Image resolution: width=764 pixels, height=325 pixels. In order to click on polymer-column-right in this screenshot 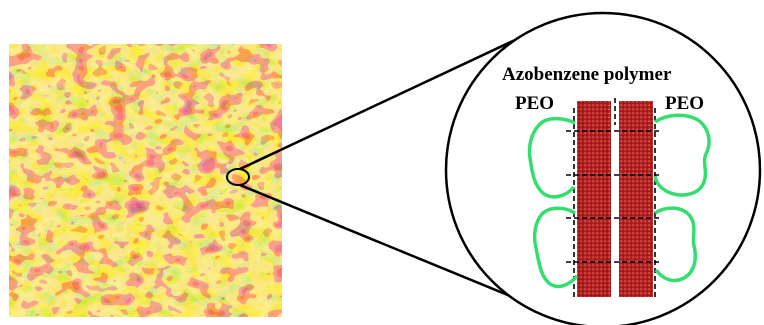, I will do `click(636, 199)`.